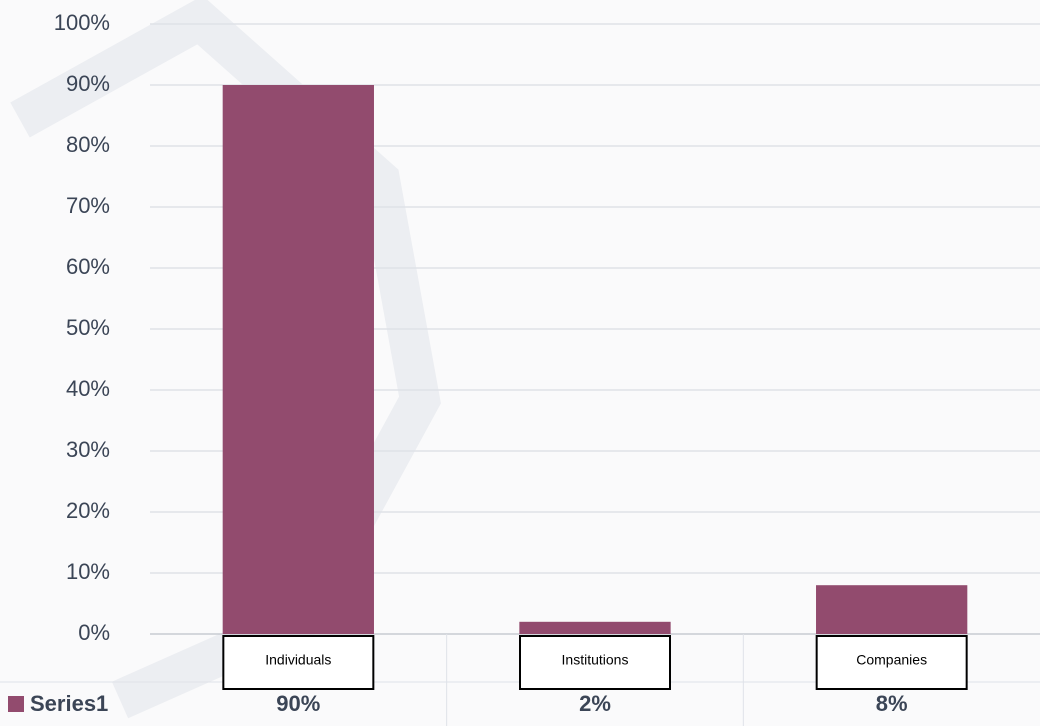 Image resolution: width=1040 pixels, height=726 pixels. What do you see at coordinates (88, 571) in the screenshot?
I see `y-tick-label: 10%` at bounding box center [88, 571].